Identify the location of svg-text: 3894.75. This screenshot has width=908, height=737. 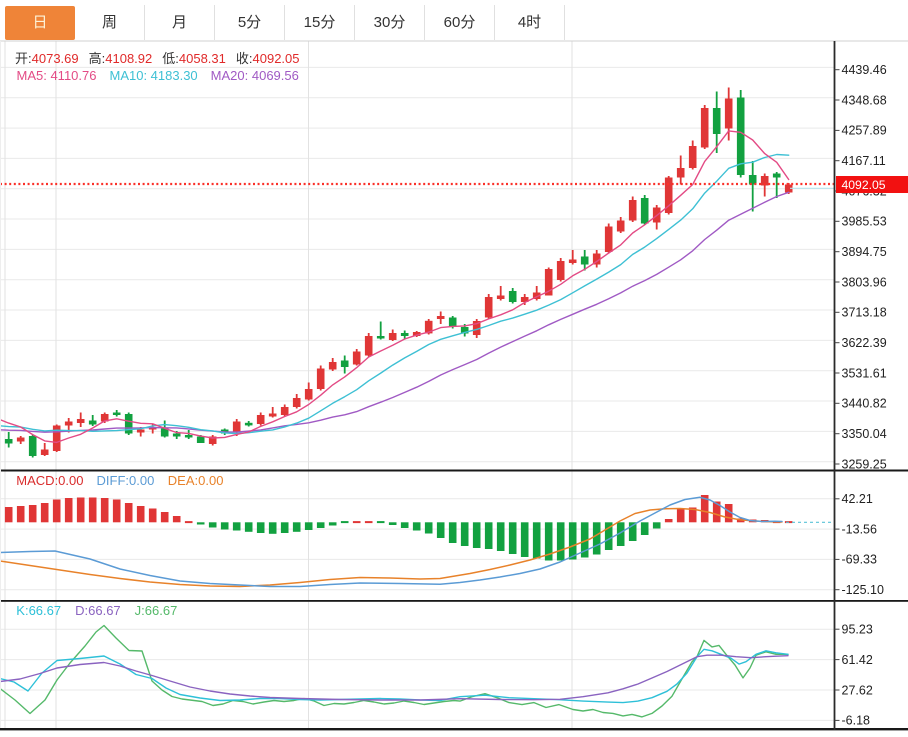
(864, 252).